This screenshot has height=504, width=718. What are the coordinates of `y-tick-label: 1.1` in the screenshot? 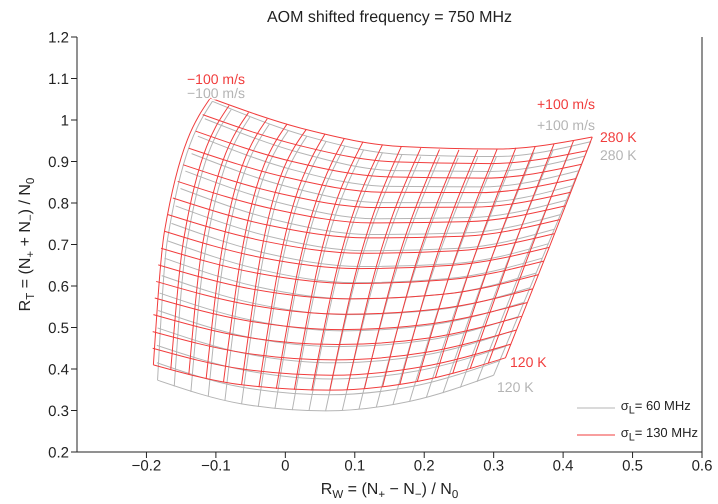 It's located at (58, 79).